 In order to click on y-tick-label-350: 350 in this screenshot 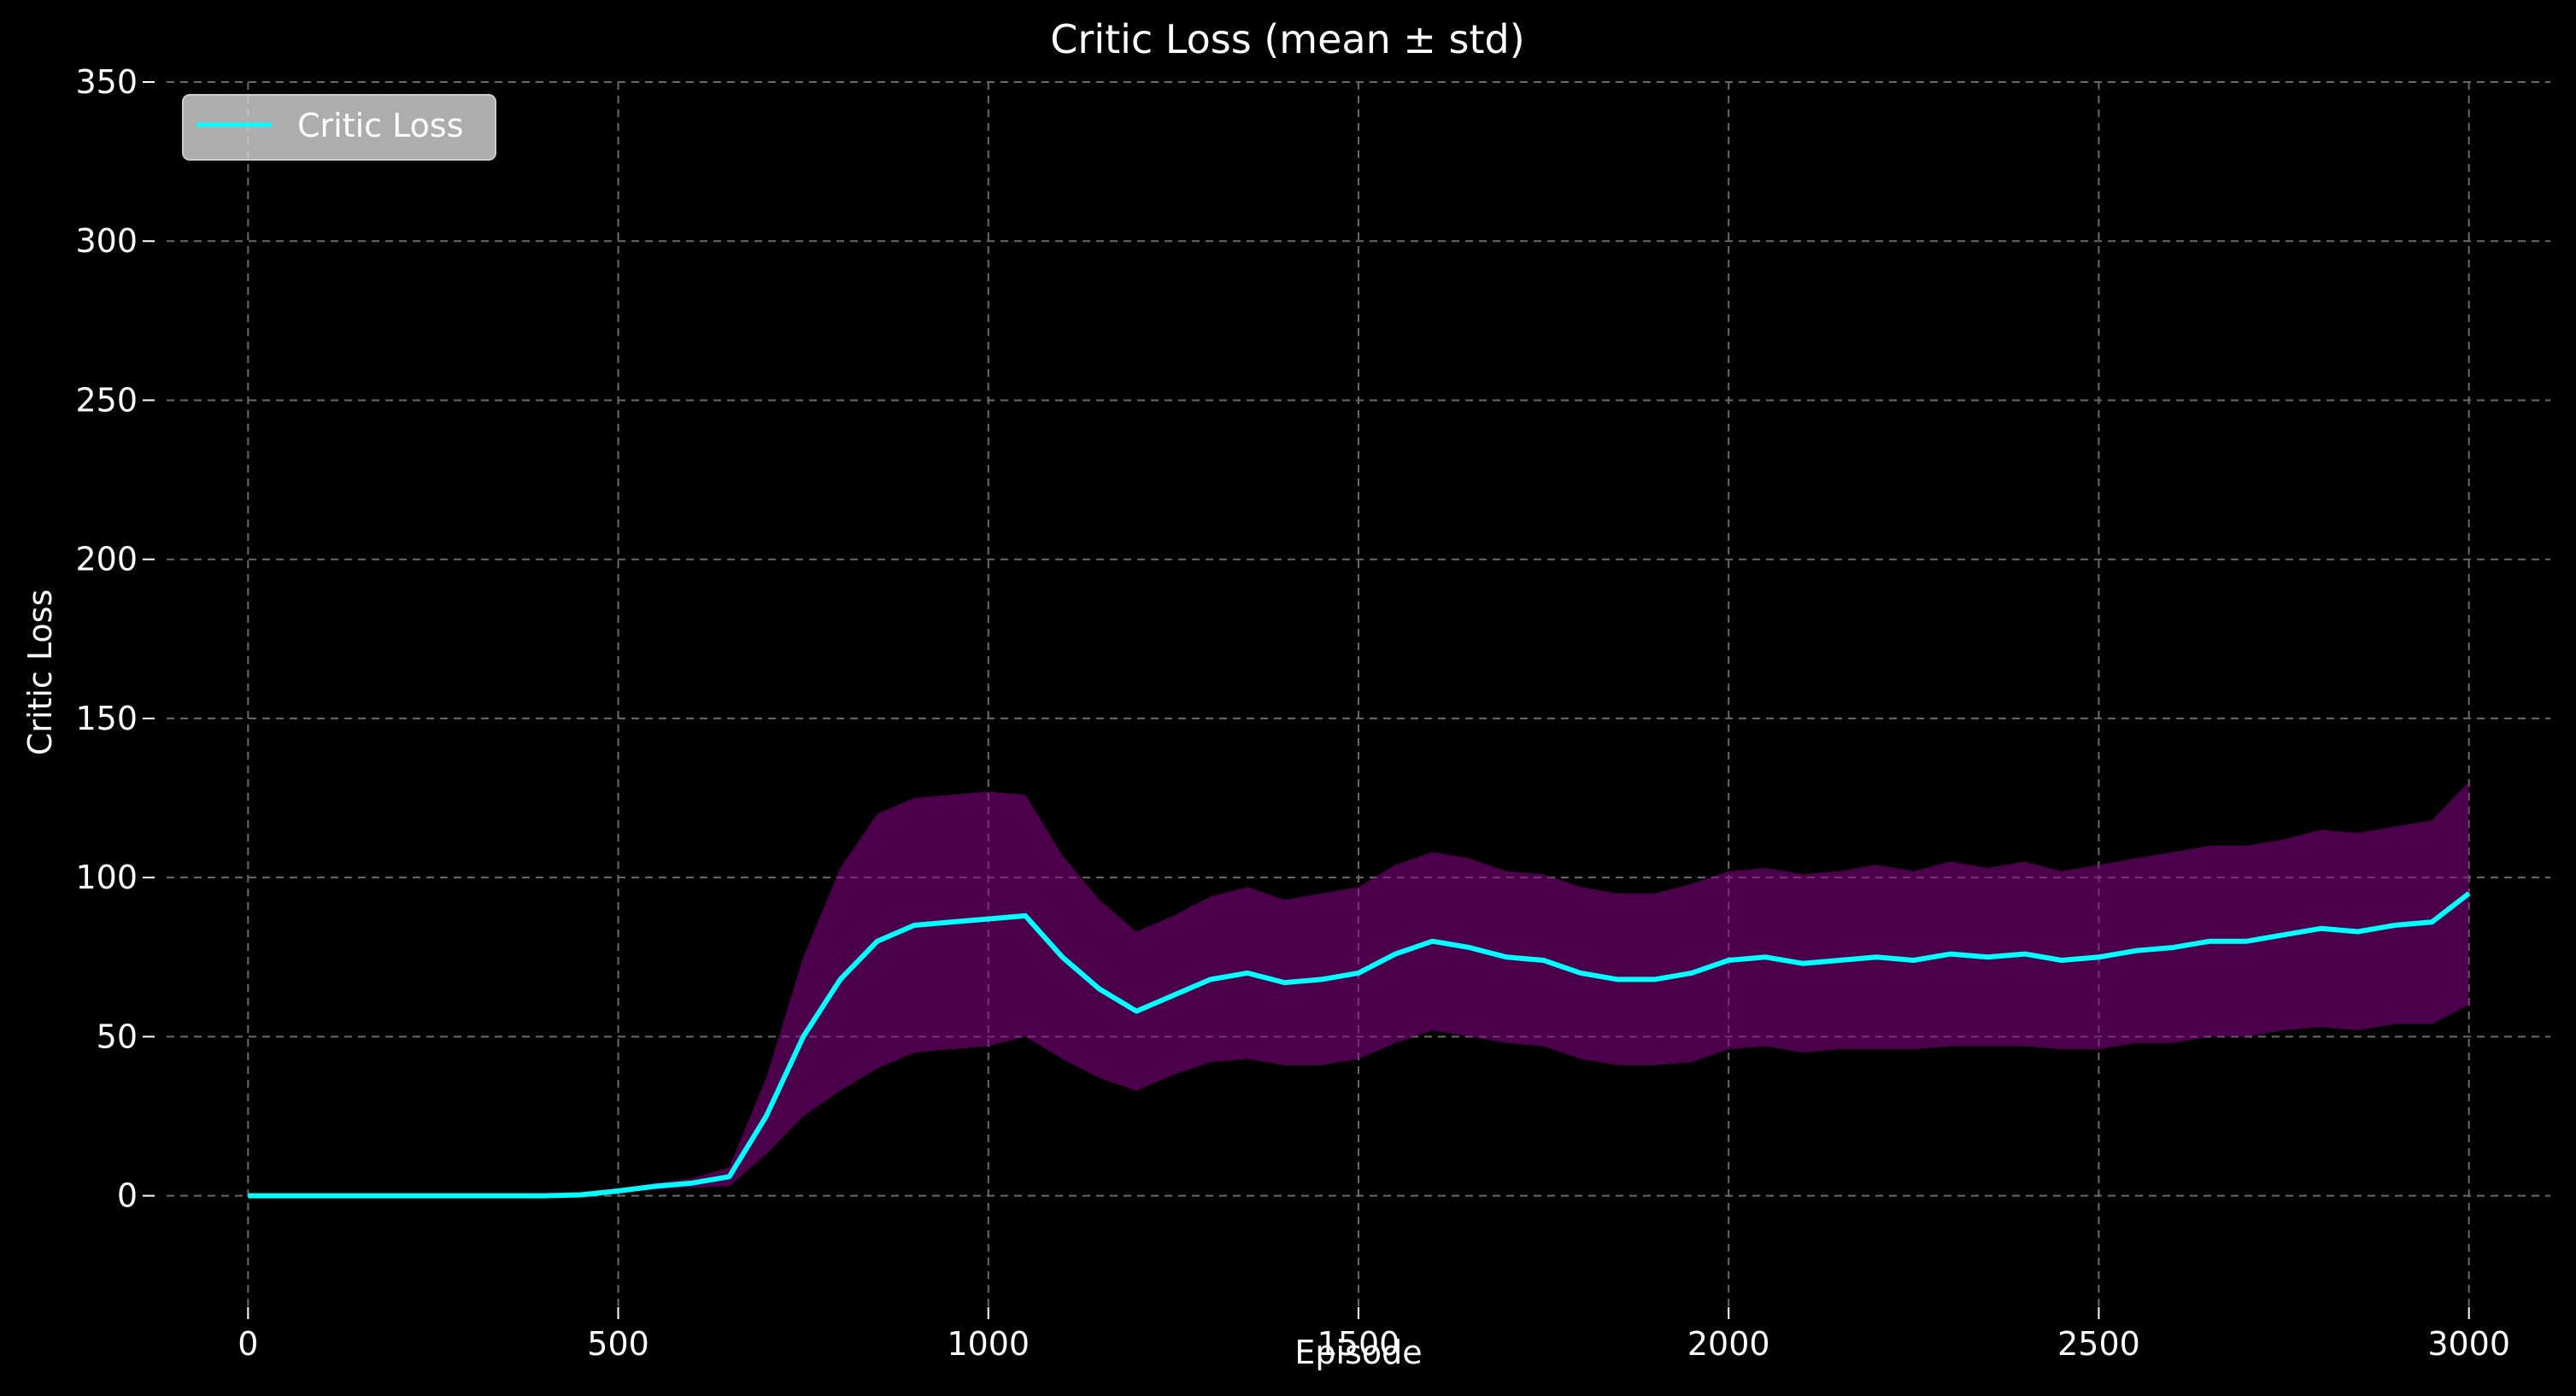, I will do `click(106, 82)`.